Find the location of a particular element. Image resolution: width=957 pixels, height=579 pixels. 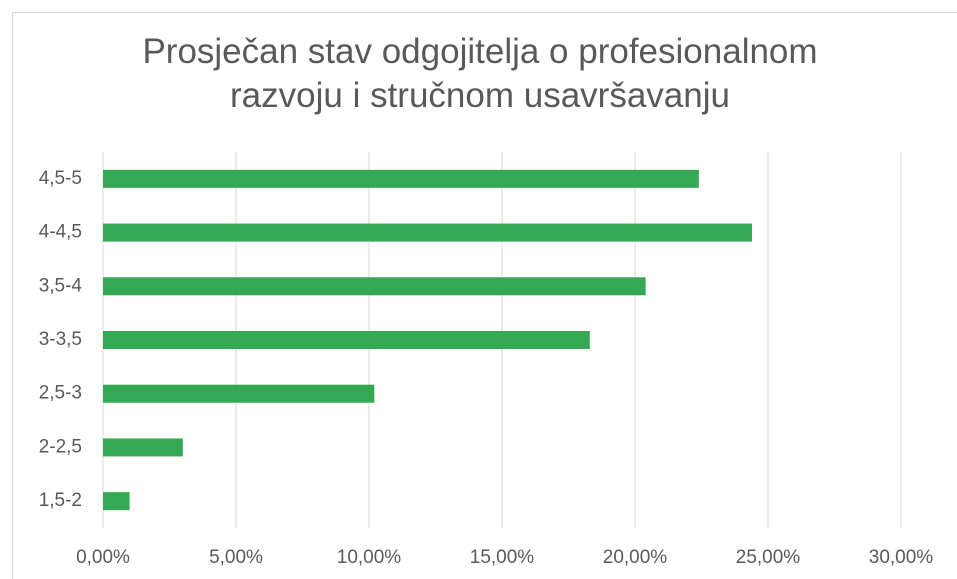

x-tick-label: 25,00% is located at coordinates (768, 557).